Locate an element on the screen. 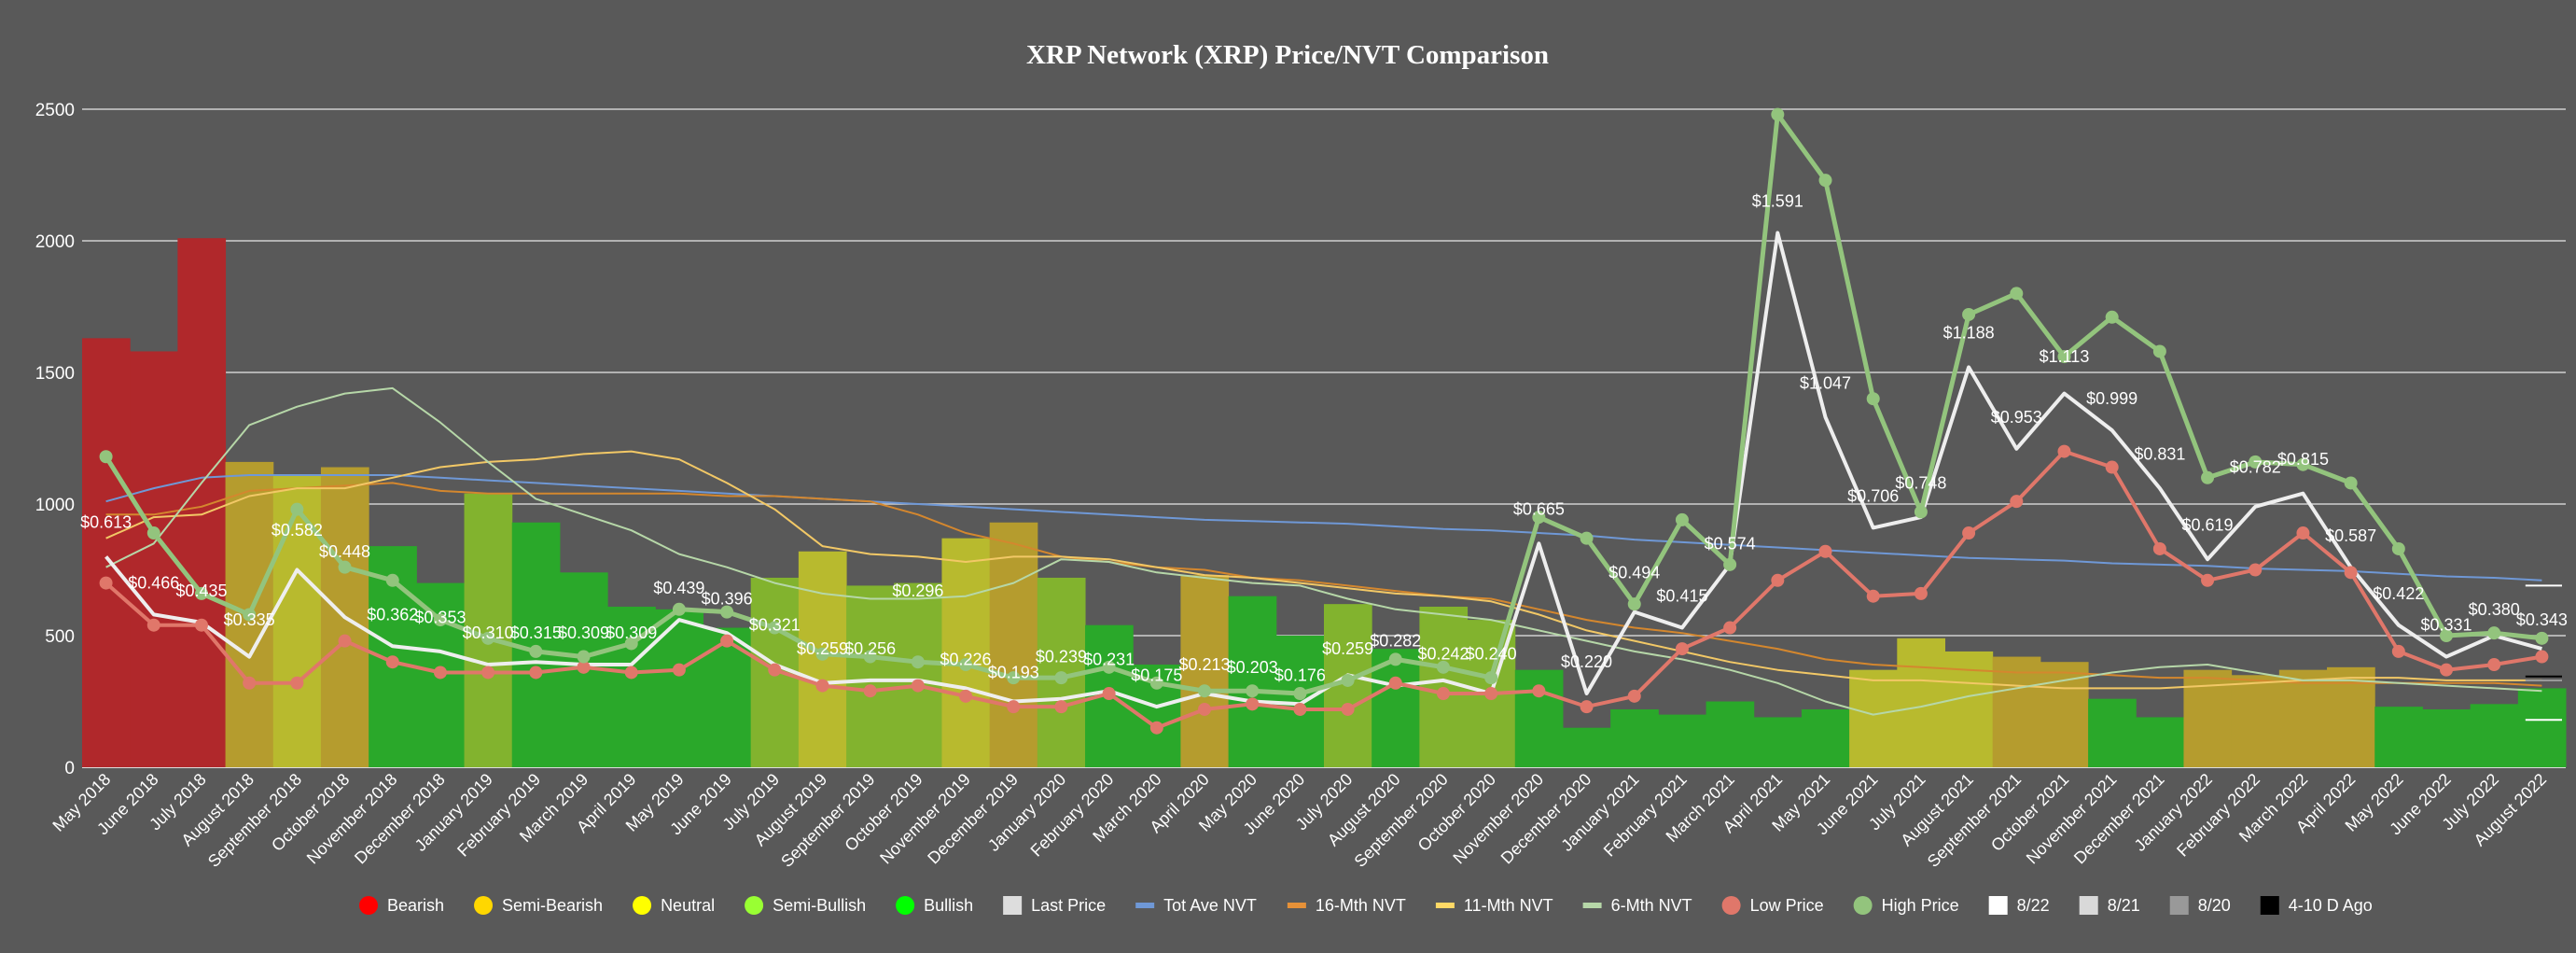  legend-label: Tot Ave NVT is located at coordinates (1210, 905).